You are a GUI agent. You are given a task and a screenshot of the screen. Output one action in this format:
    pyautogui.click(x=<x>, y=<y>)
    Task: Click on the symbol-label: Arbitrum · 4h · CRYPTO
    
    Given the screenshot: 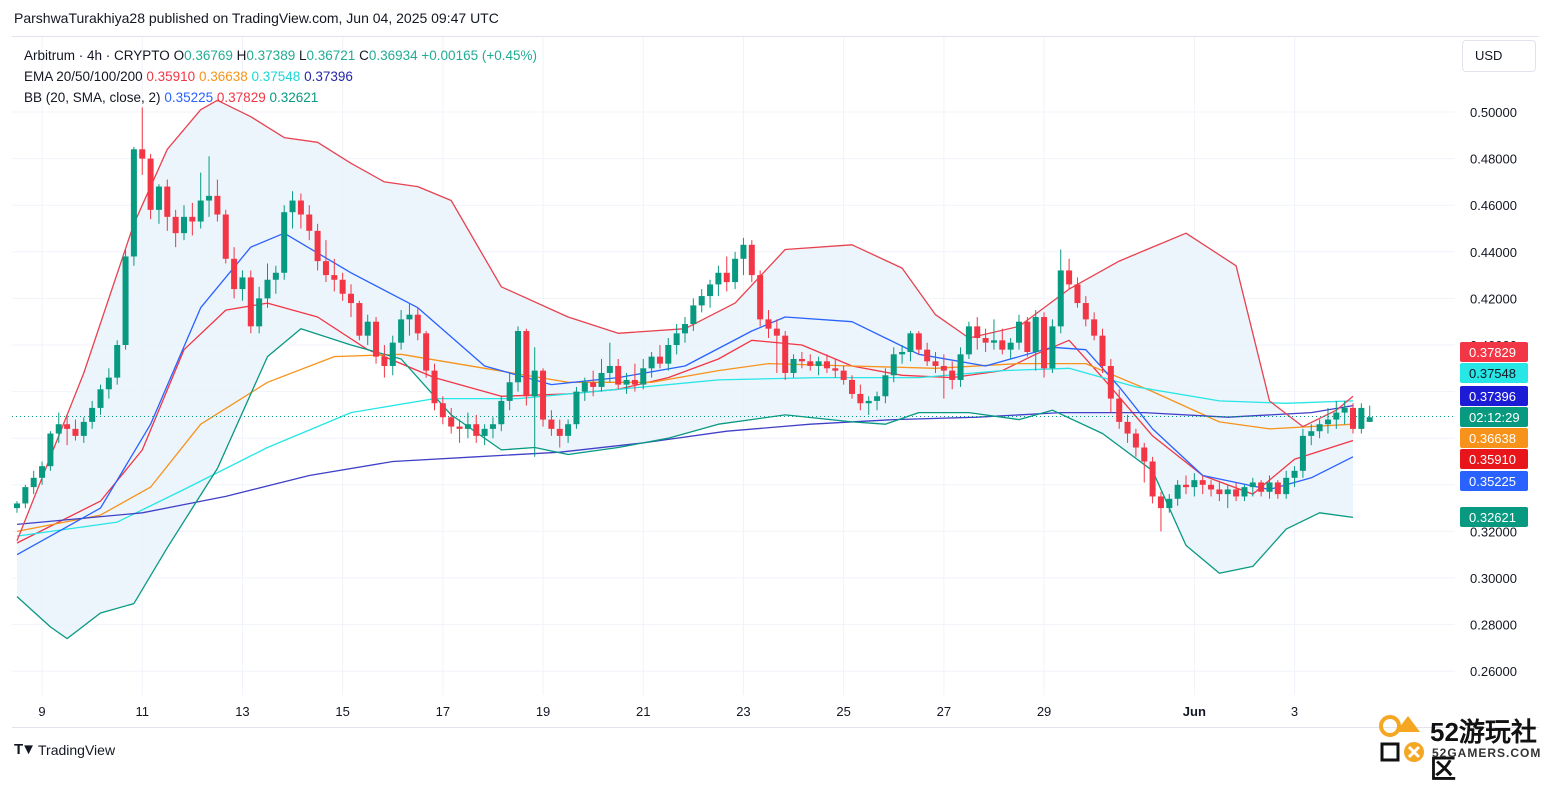 What is the action you would take?
    pyautogui.click(x=97, y=55)
    